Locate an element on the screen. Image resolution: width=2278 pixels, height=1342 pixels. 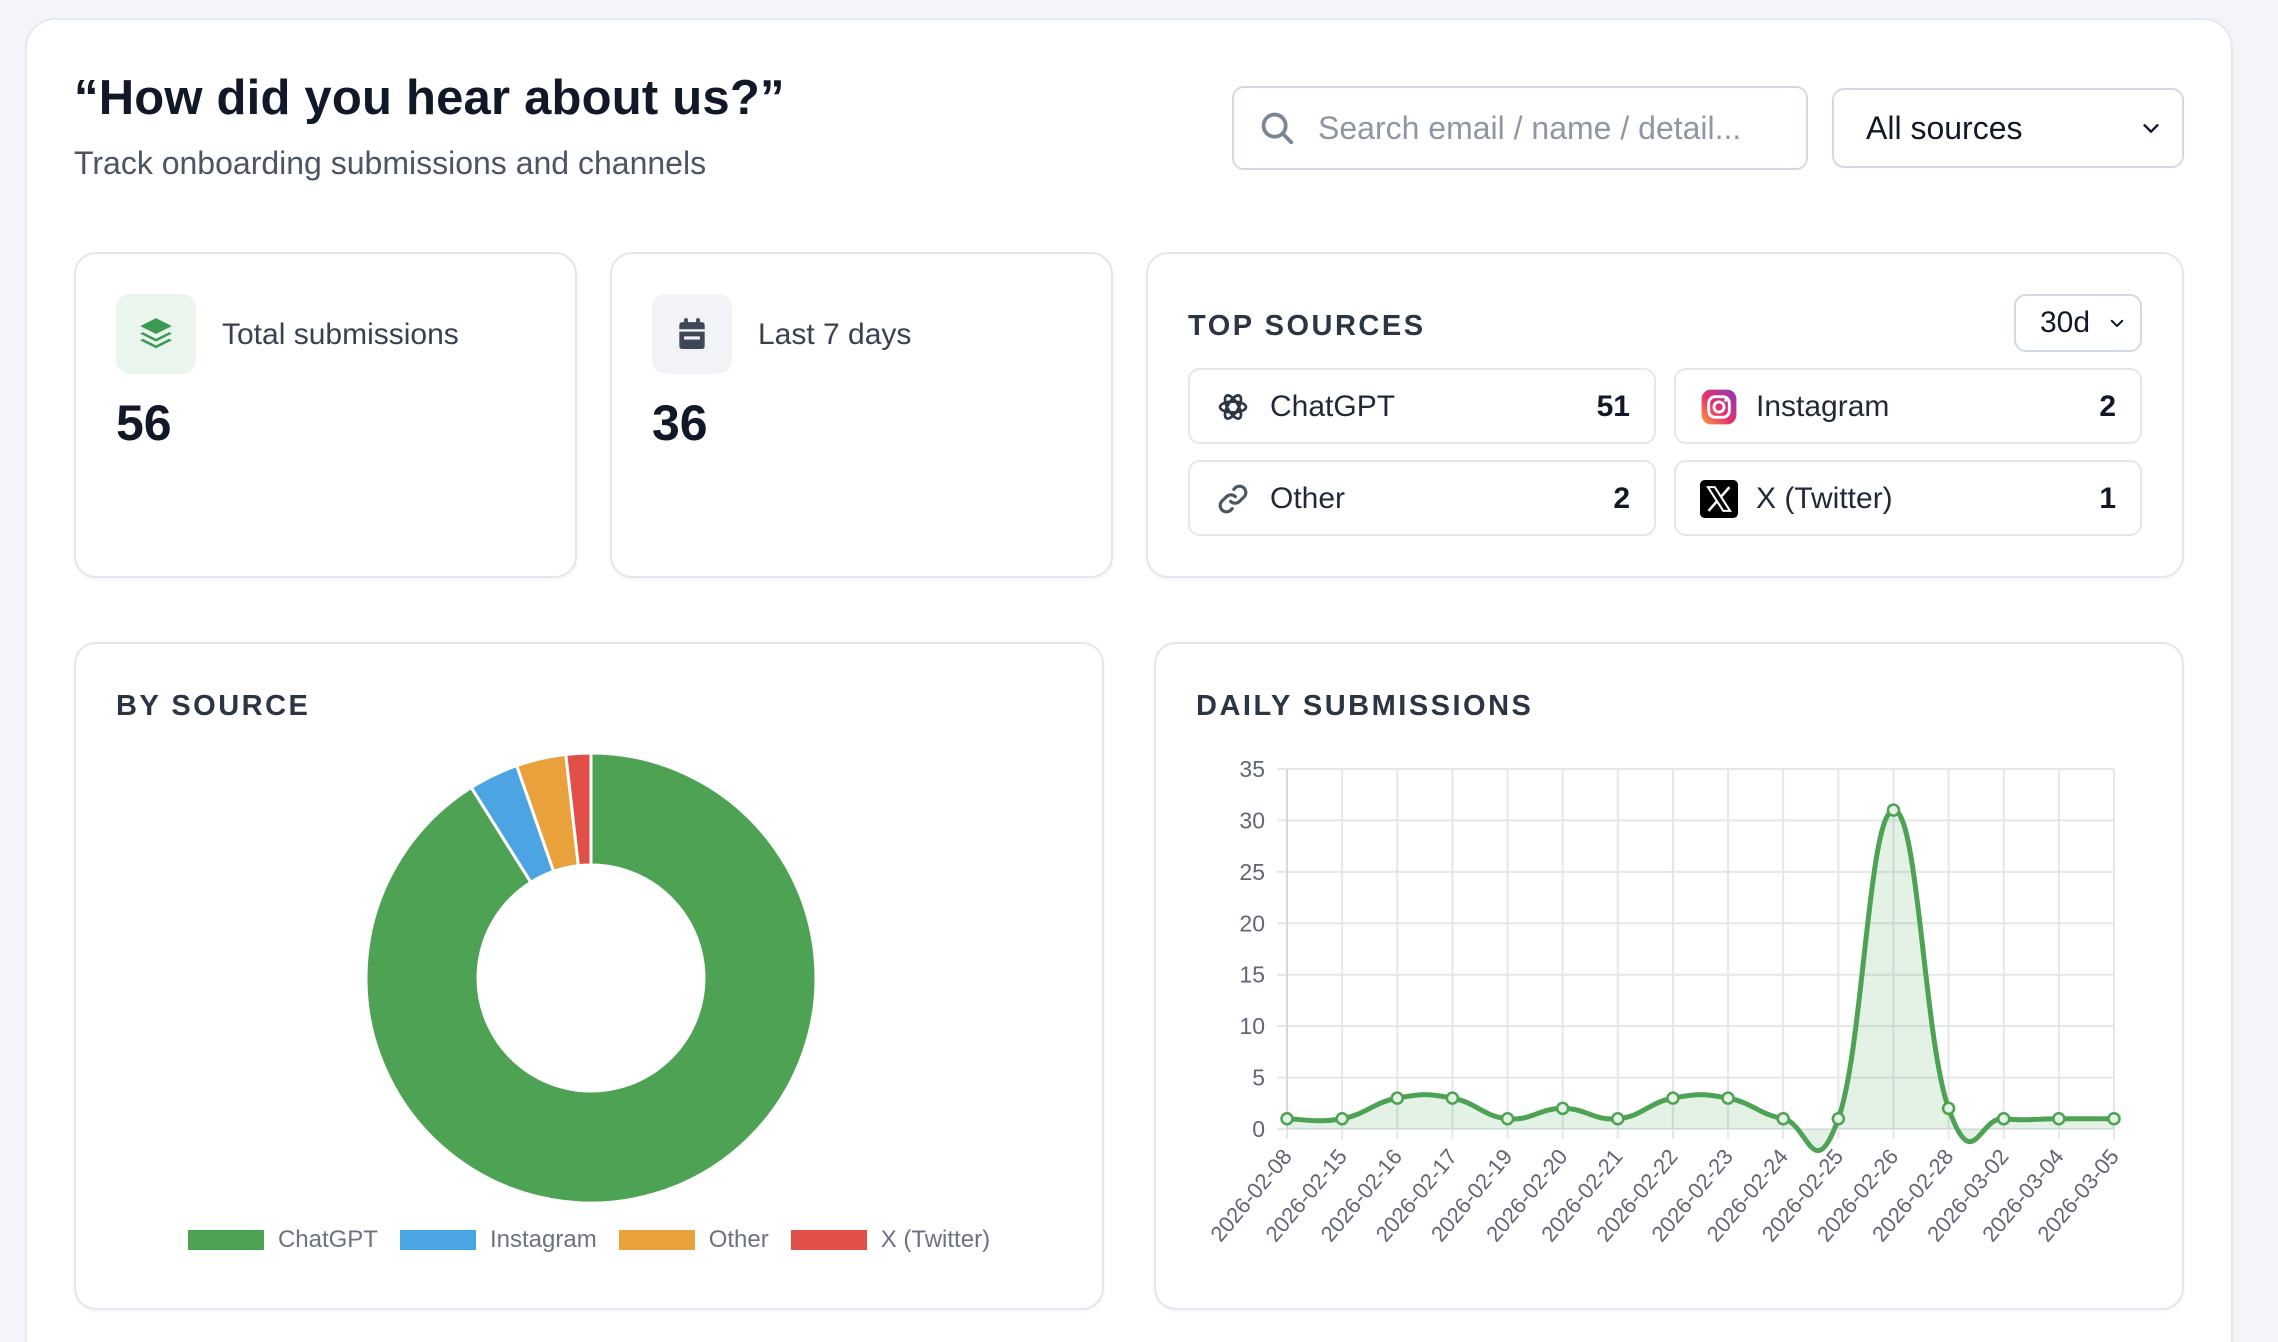
source-count: 51 is located at coordinates (1613, 406).